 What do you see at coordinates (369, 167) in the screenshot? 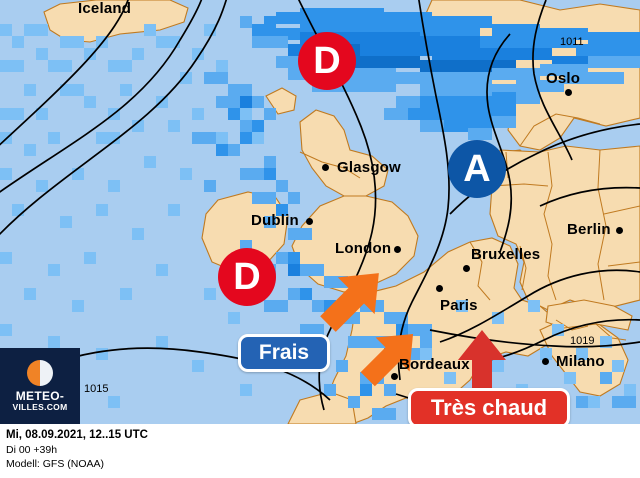
I see `city-name: Glasgow` at bounding box center [369, 167].